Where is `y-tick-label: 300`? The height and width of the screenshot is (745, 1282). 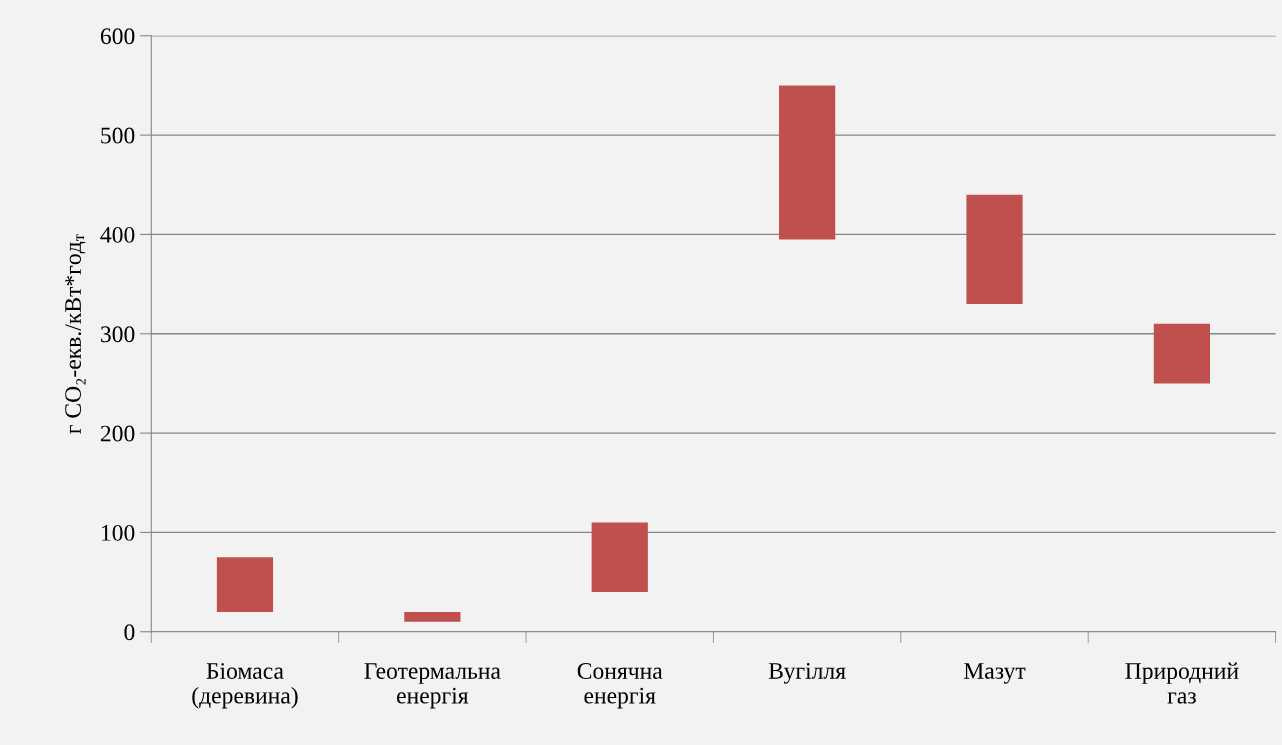
y-tick-label: 300 is located at coordinates (118, 334).